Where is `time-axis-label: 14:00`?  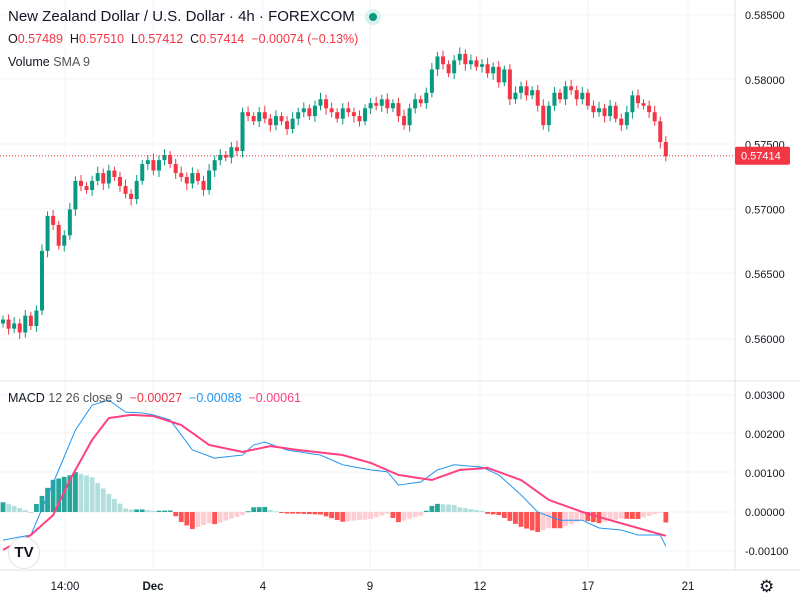 time-axis-label: 14:00 is located at coordinates (65, 587).